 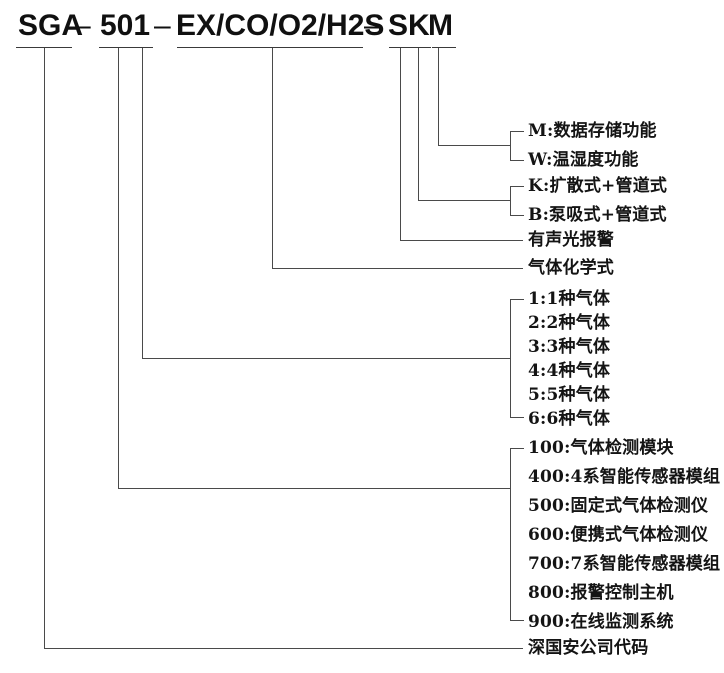 What do you see at coordinates (588, 648) in the screenshot?
I see `label-company-code: 深国安公司代码` at bounding box center [588, 648].